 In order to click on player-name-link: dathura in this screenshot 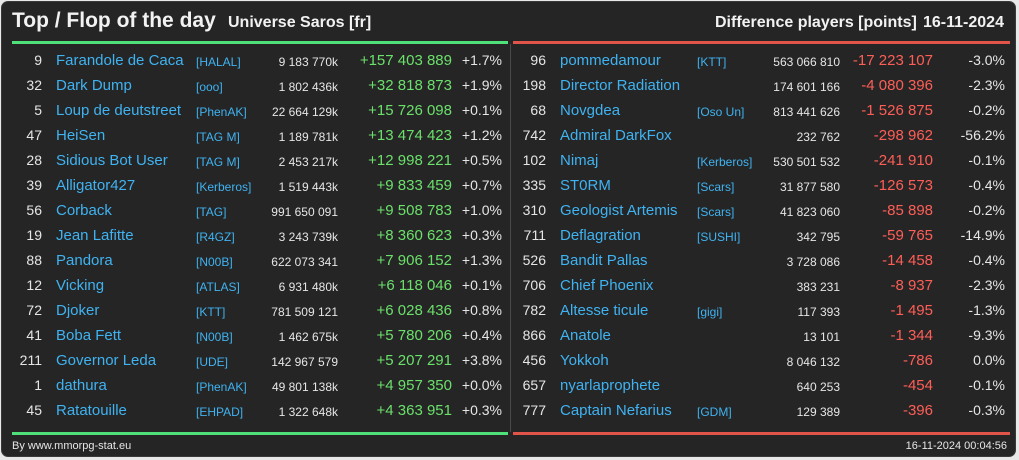, I will do `click(81, 385)`.